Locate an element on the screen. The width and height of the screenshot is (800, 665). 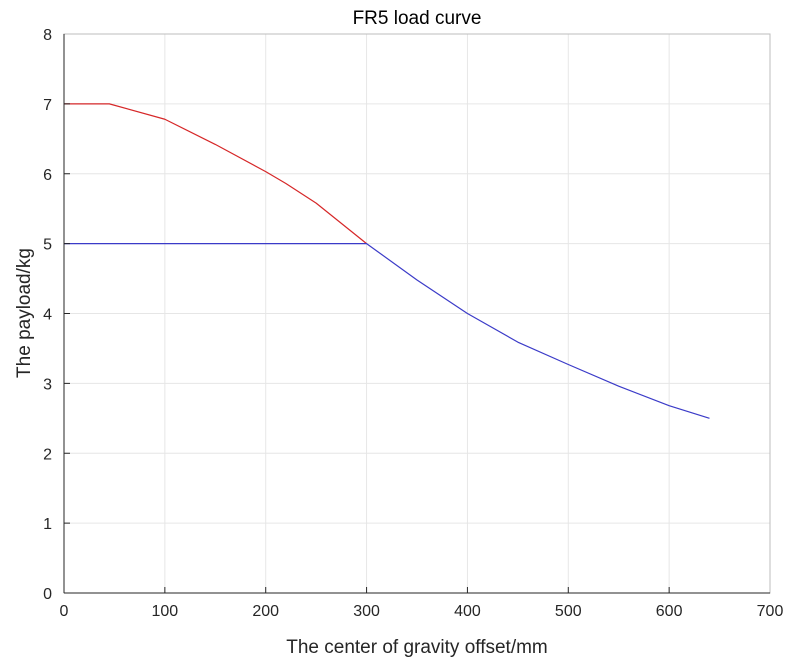
y-tick-label: 8 is located at coordinates (47, 35).